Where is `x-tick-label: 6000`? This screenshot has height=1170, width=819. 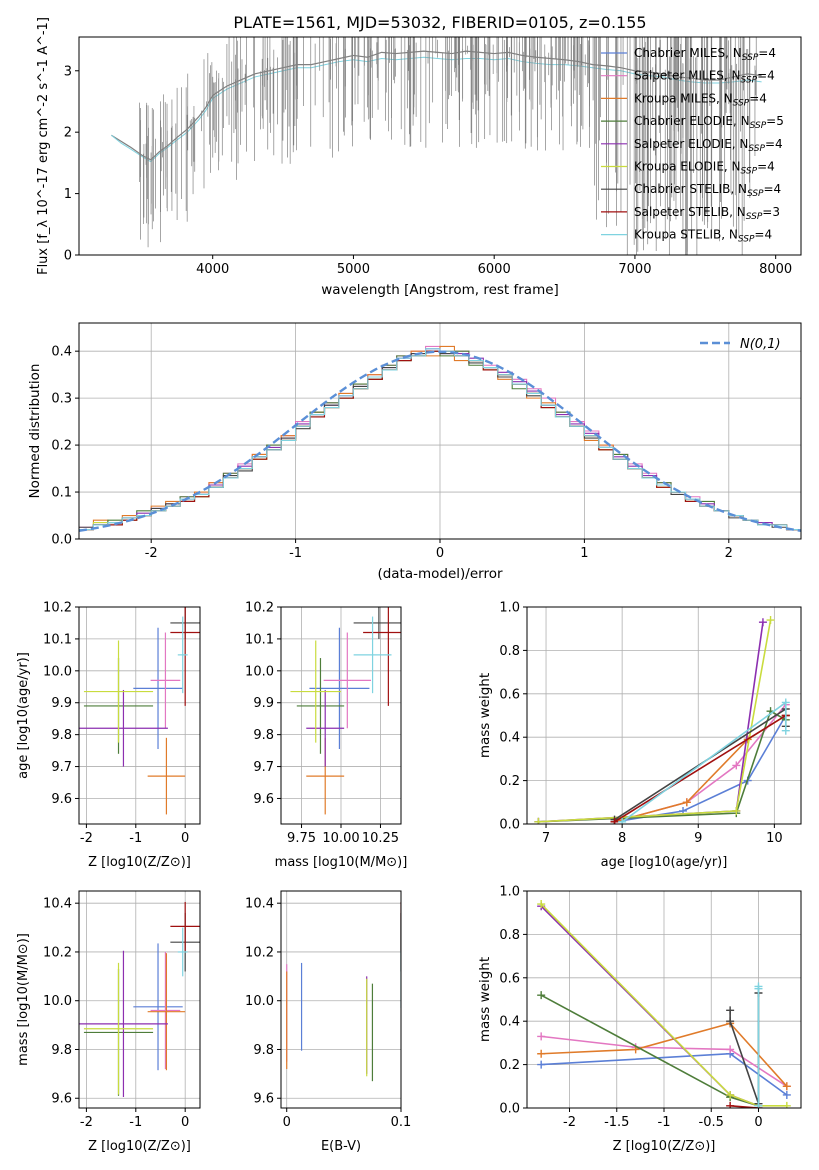
x-tick-label: 6000 is located at coordinates (494, 269).